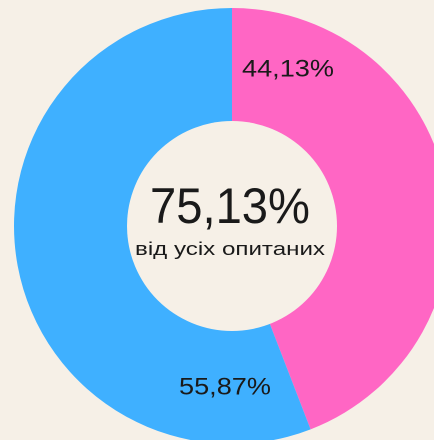 The width and height of the screenshot is (434, 440). Describe the element at coordinates (230, 249) in the screenshot. I see `center-sublabel: від усіх опитаних` at that location.